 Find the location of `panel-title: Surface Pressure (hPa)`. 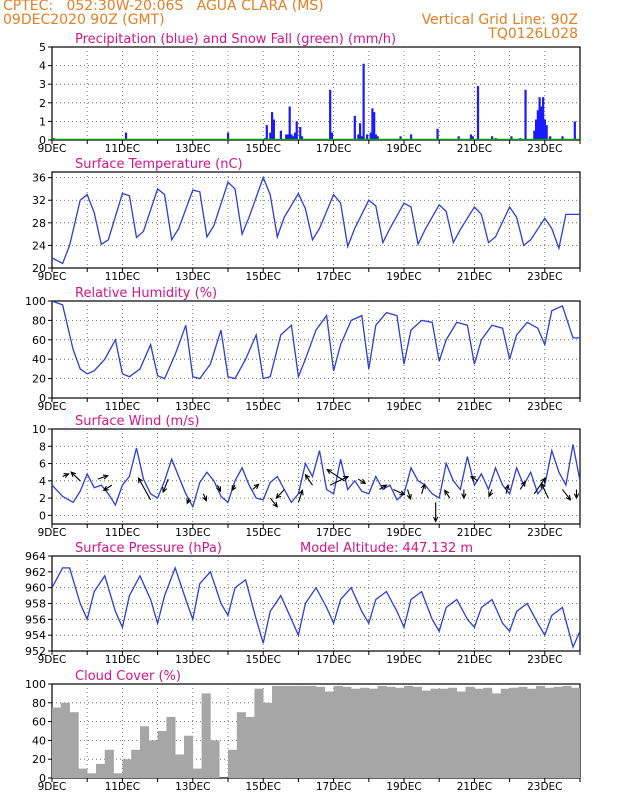

panel-title: Surface Pressure (hPa) is located at coordinates (148, 548).